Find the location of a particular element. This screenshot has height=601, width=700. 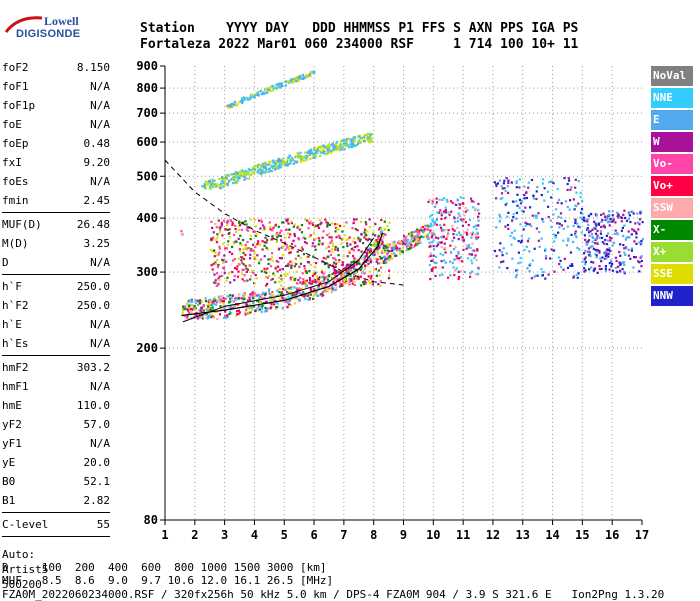

param-value: 52.1 is located at coordinates (97, 481).